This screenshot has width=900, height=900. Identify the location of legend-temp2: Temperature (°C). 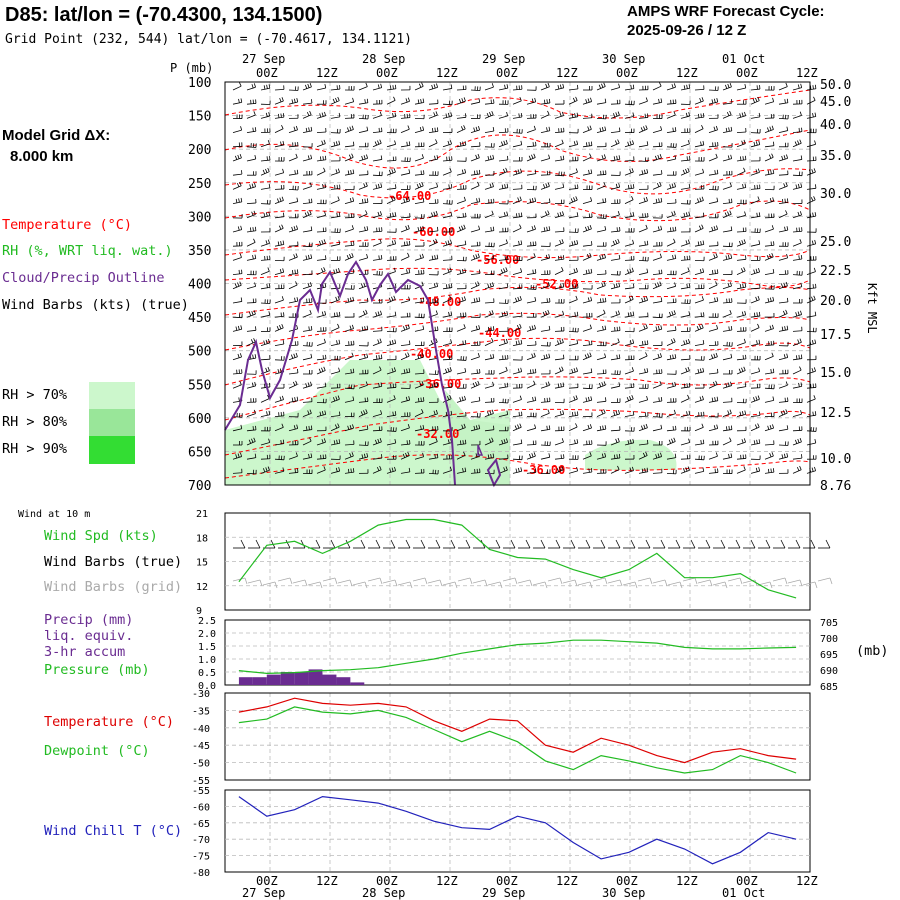
(109, 722).